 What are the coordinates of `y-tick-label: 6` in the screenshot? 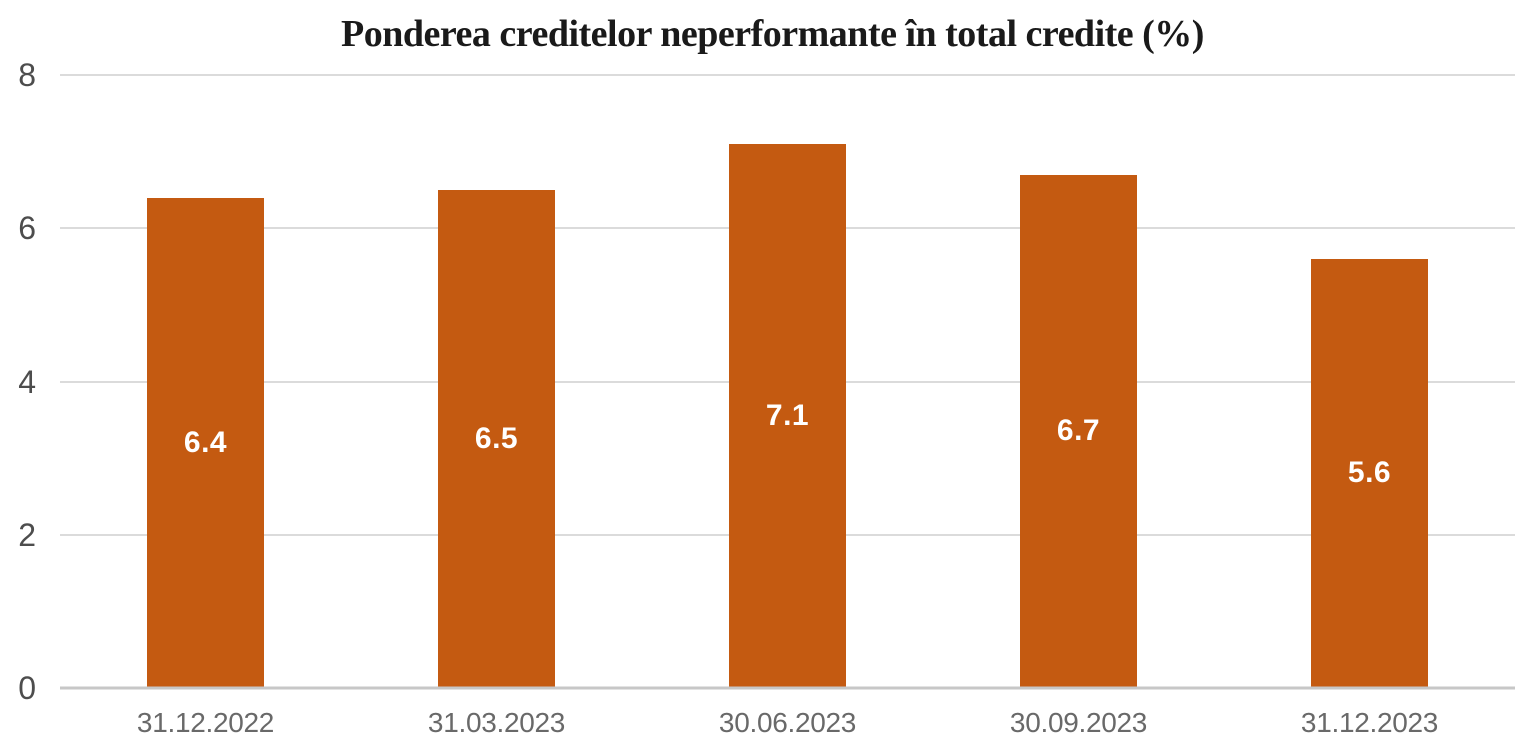 It's located at (27, 228).